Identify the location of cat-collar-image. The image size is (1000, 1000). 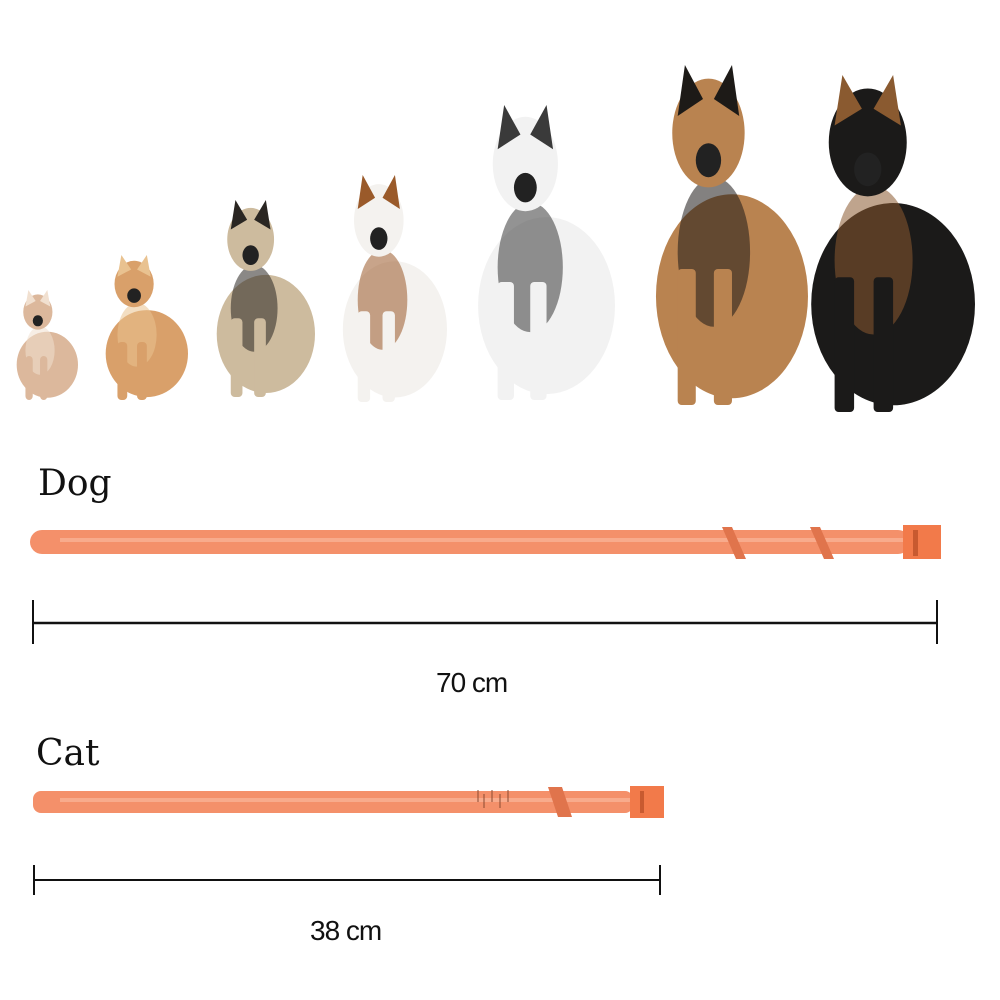
(348, 802).